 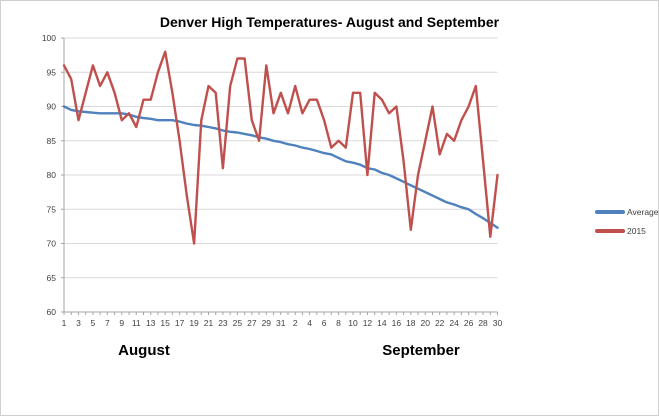 What do you see at coordinates (165, 323) in the screenshot?
I see `svg-text: 15` at bounding box center [165, 323].